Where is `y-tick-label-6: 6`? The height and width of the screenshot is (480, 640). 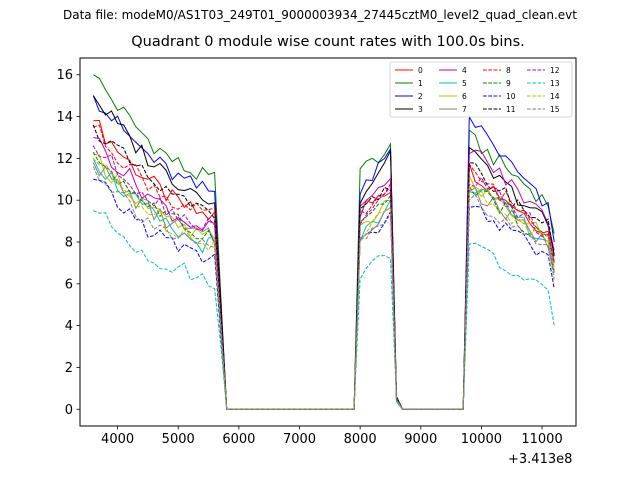
y-tick-label-6: 6 is located at coordinates (69, 284).